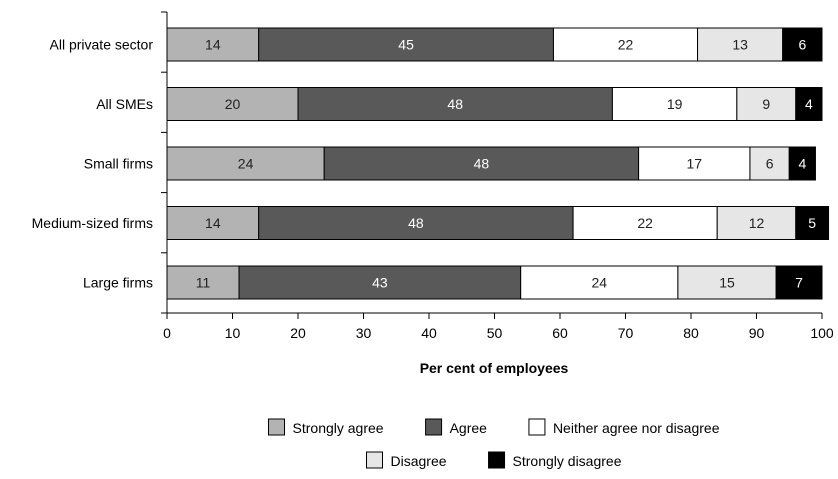  What do you see at coordinates (233, 333) in the screenshot?
I see `x-tick-label: 10` at bounding box center [233, 333].